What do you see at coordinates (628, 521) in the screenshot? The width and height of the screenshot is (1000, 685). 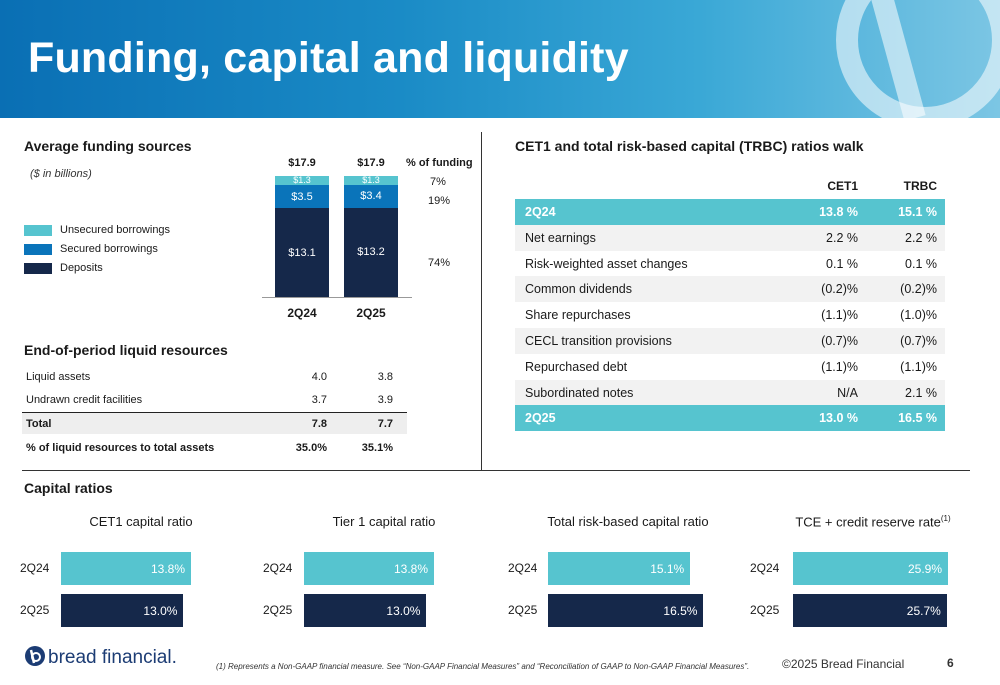 I see `capital-chart-title-text: Total risk-based capital ratio` at bounding box center [628, 521].